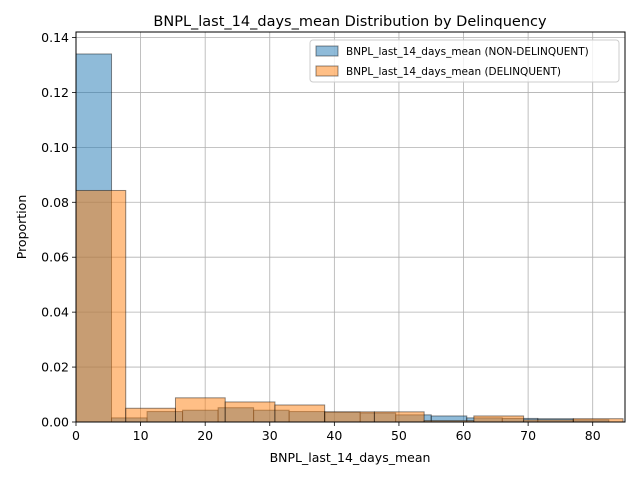 The width and height of the screenshot is (640, 480). Describe the element at coordinates (350, 457) in the screenshot. I see `x-axis-label: BNPL_last_14_days_mean` at that location.